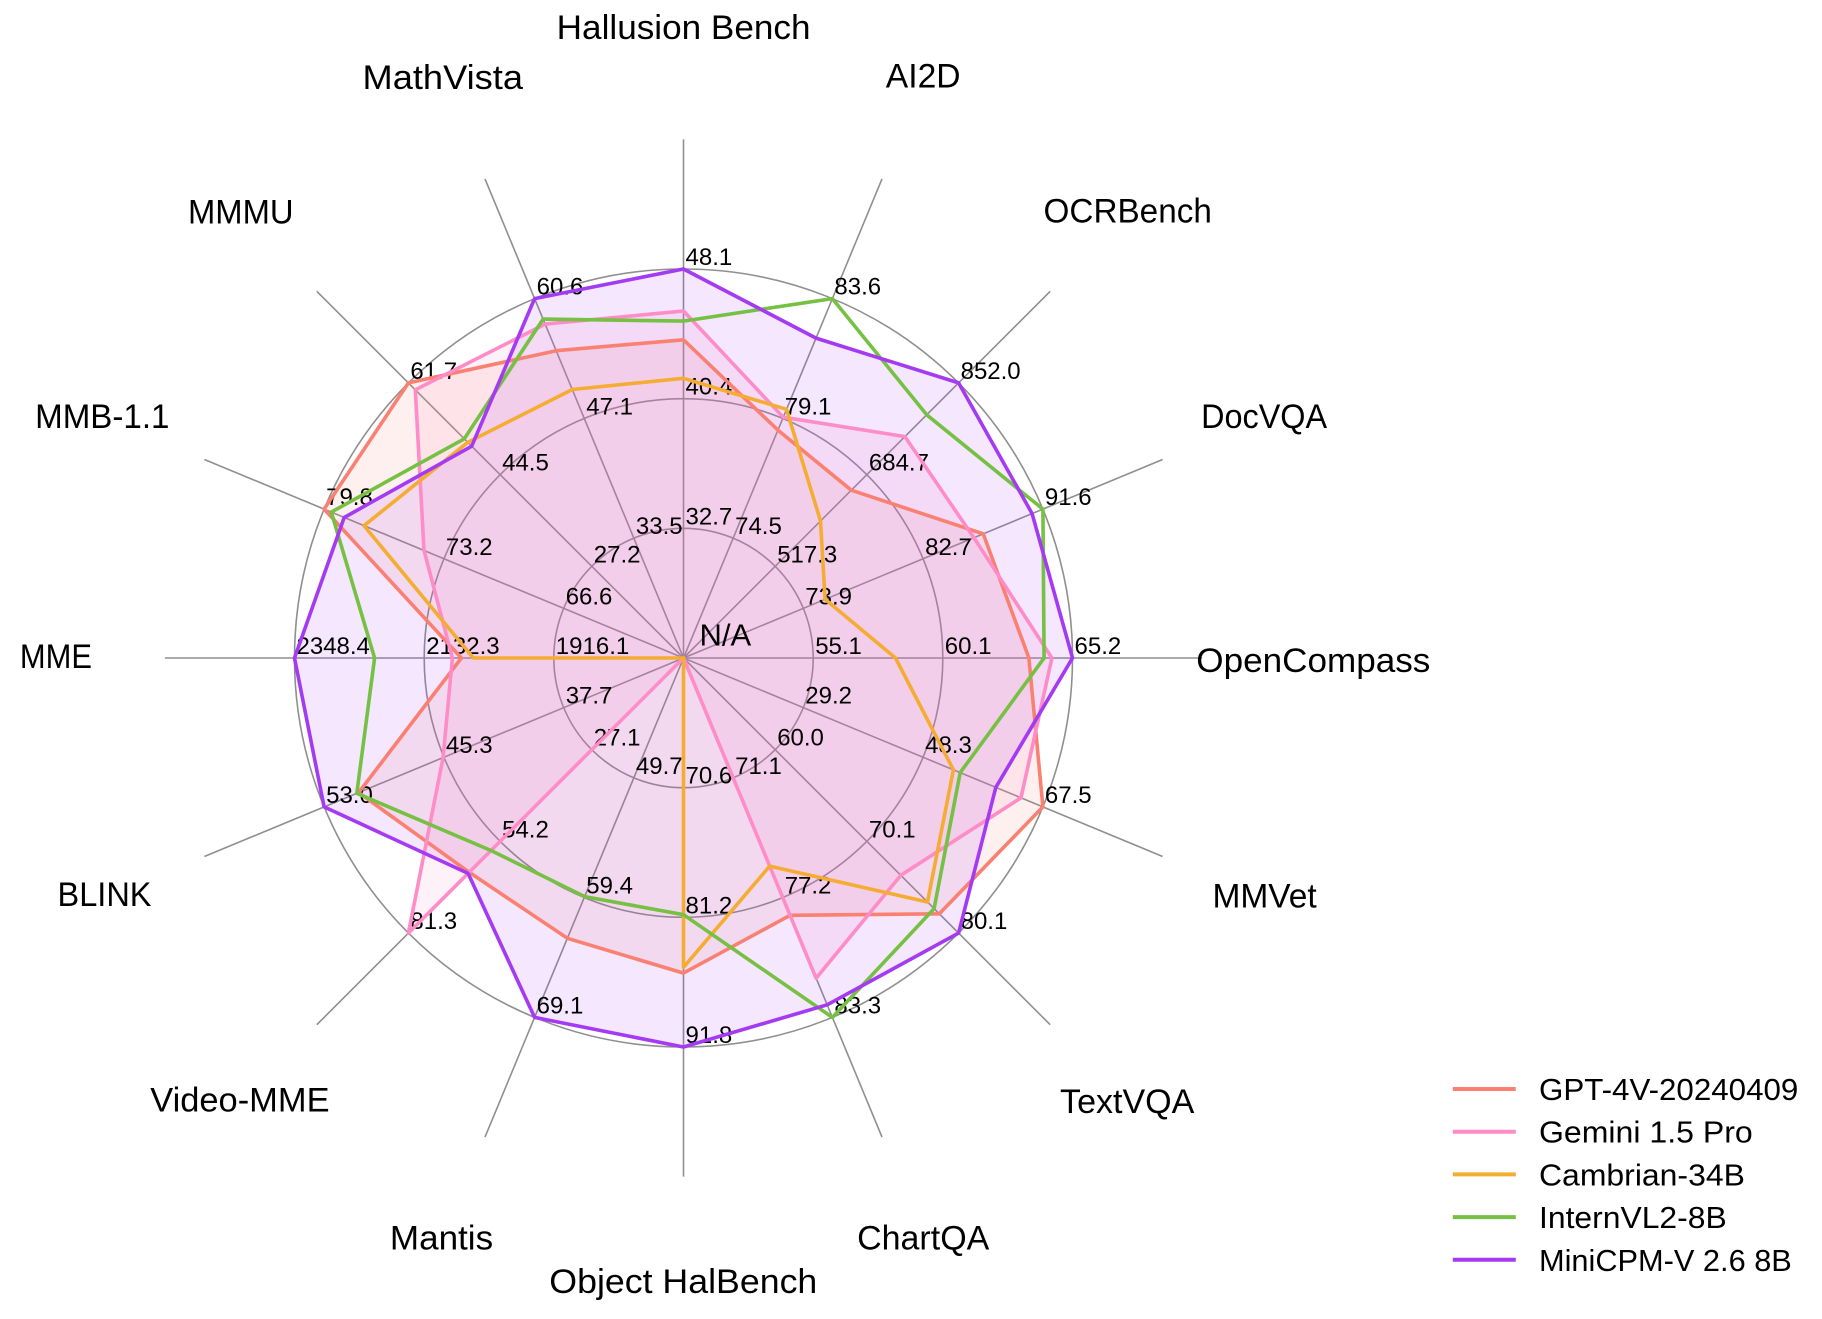 This screenshot has width=1822, height=1319. I want to click on svg-text: AI2D, so click(923, 76).